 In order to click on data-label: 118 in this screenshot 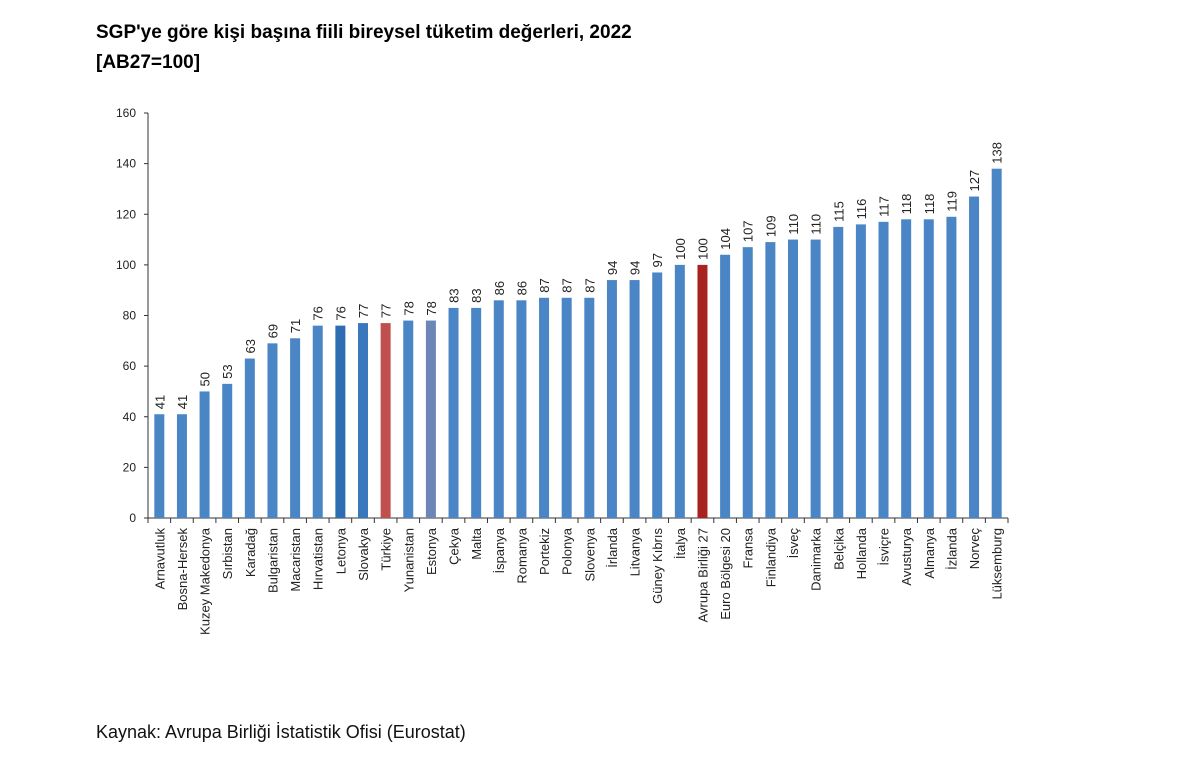, I will do `click(929, 204)`.